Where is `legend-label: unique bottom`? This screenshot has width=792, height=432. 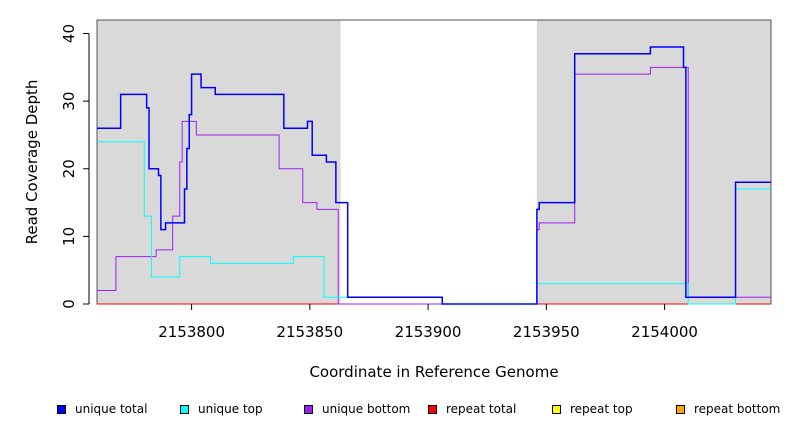
legend-label: unique bottom is located at coordinates (366, 409).